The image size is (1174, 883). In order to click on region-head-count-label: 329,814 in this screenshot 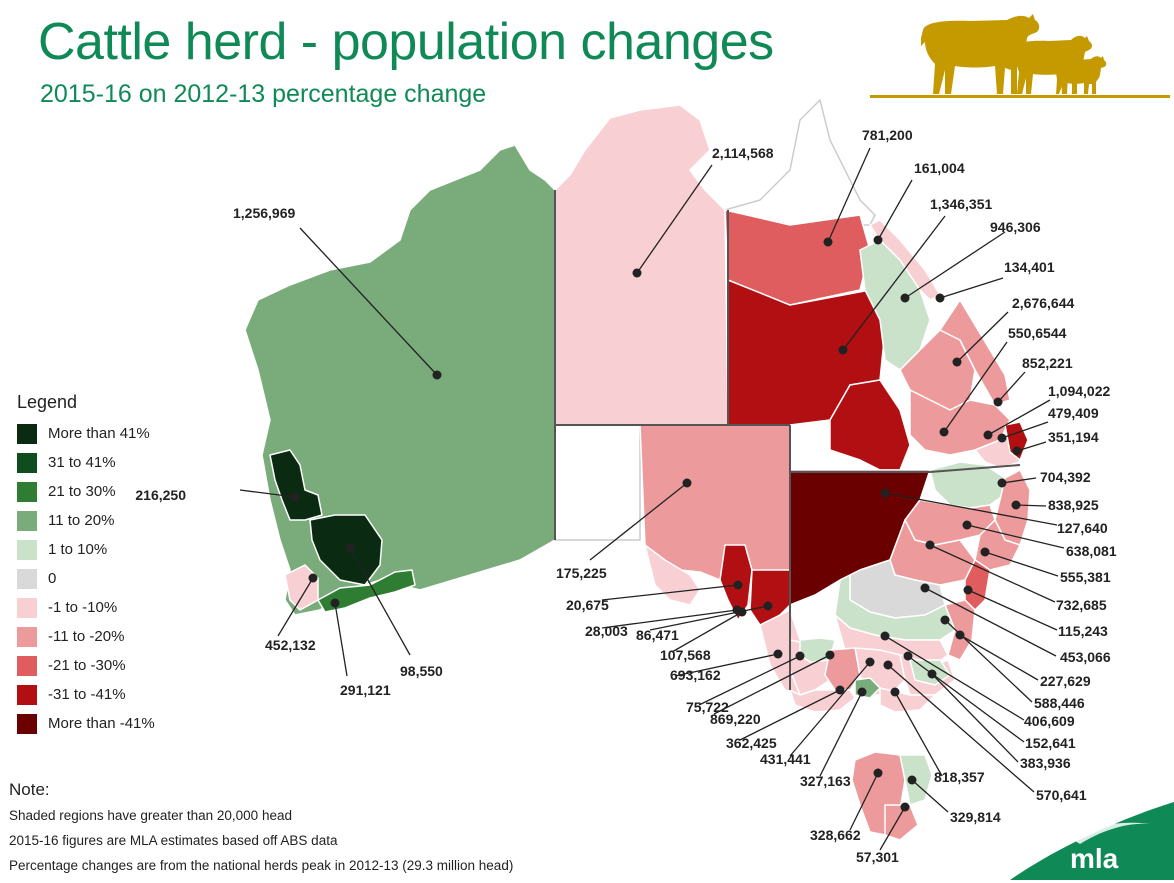, I will do `click(975, 817)`.